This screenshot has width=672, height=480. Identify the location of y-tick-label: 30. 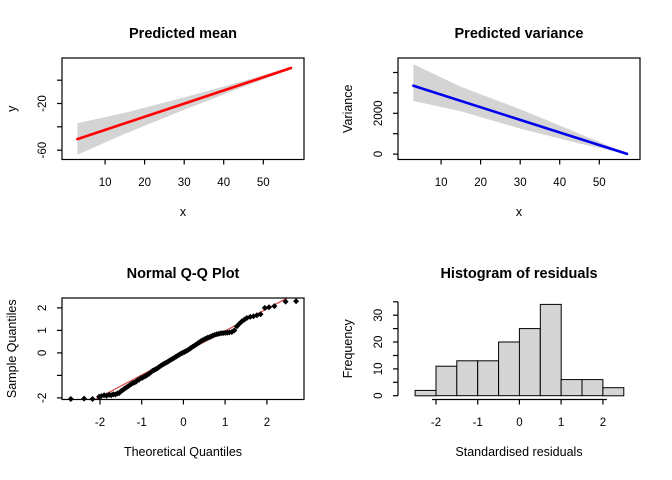
(379, 315).